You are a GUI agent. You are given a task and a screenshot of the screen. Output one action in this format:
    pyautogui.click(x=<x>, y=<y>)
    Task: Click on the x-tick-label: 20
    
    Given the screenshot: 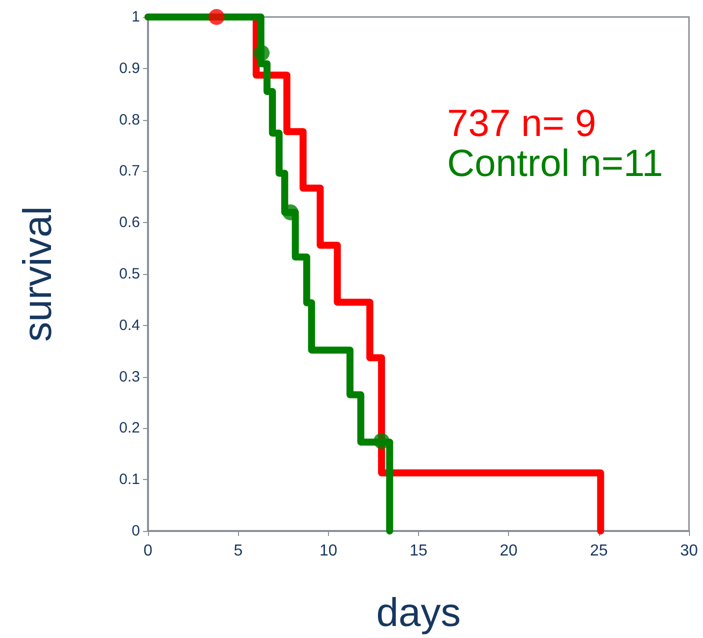 What is the action you would take?
    pyautogui.click(x=509, y=551)
    